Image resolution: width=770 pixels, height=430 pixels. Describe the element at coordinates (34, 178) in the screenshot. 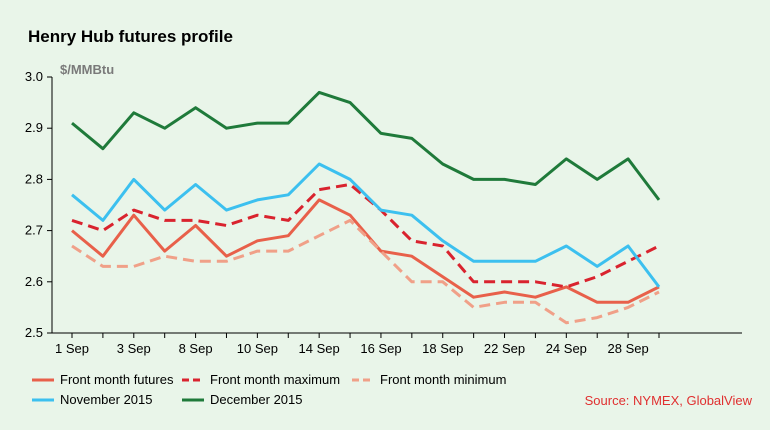

I see `y-tick-label: 2.8` at that location.